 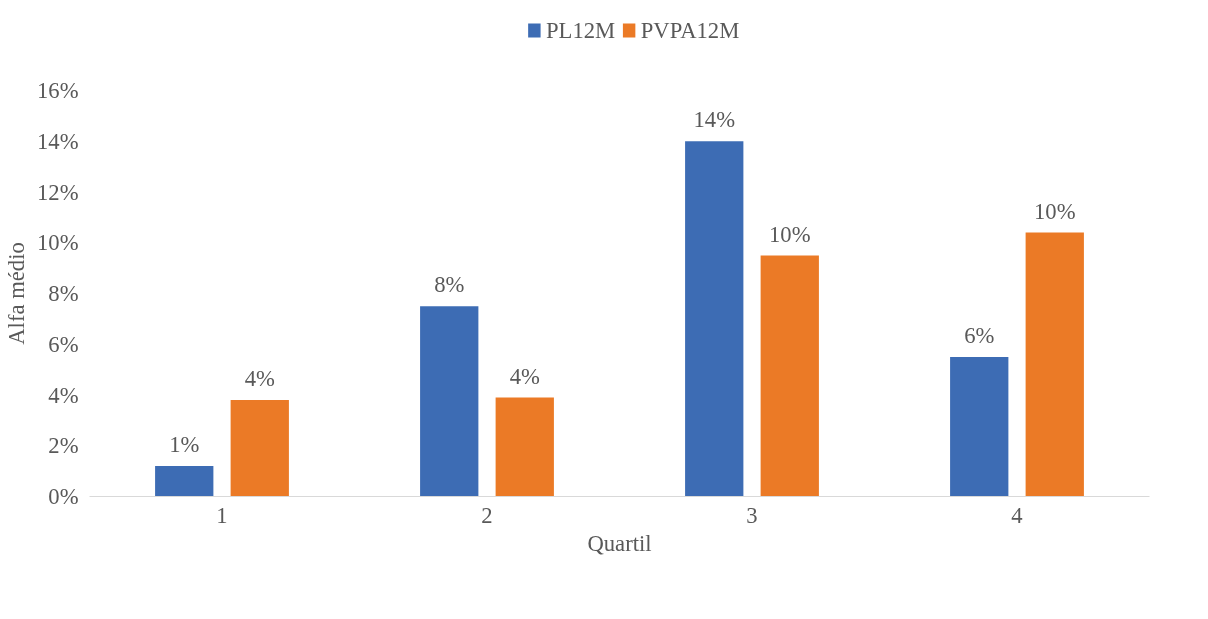 I want to click on x-axis-title: Quartil, so click(x=619, y=543).